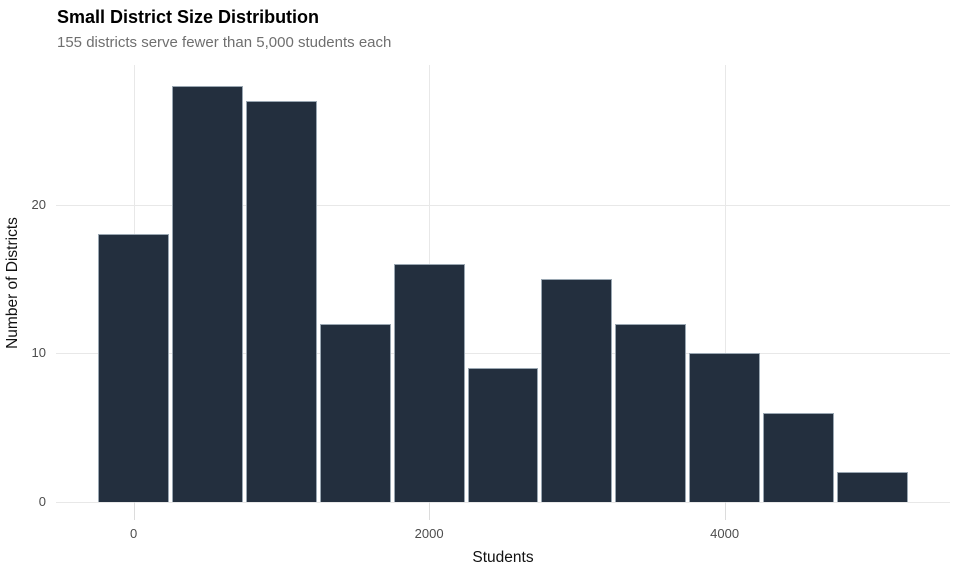 This screenshot has height=576, width=960. What do you see at coordinates (429, 383) in the screenshot?
I see `histogram-bar-2000` at bounding box center [429, 383].